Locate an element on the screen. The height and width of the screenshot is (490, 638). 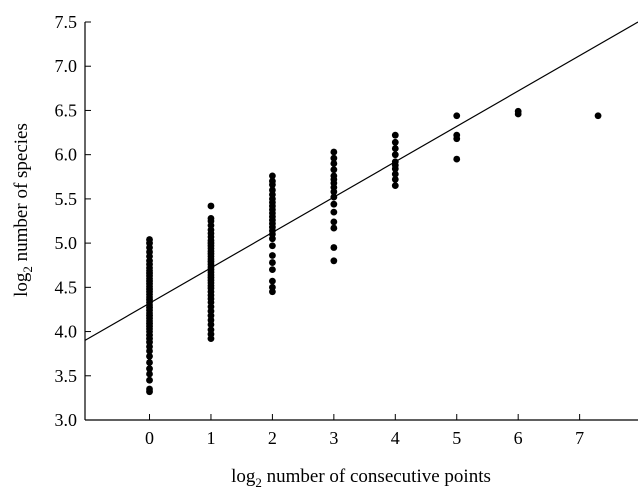
y-tick-label: 3.5 is located at coordinates (66, 376).